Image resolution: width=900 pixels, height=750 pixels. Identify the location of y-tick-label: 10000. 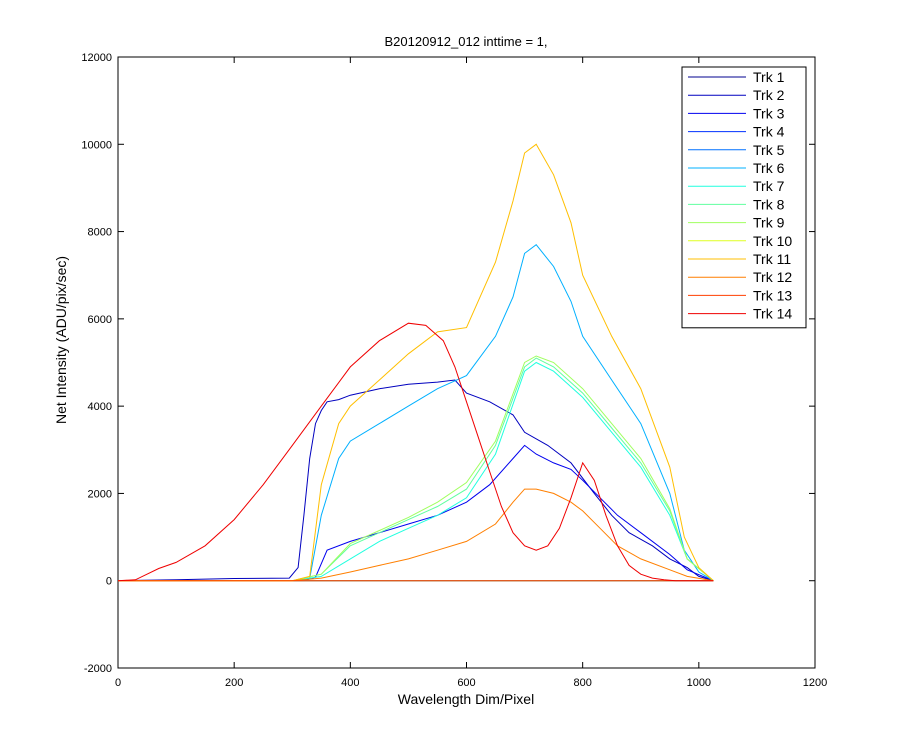
(96, 145).